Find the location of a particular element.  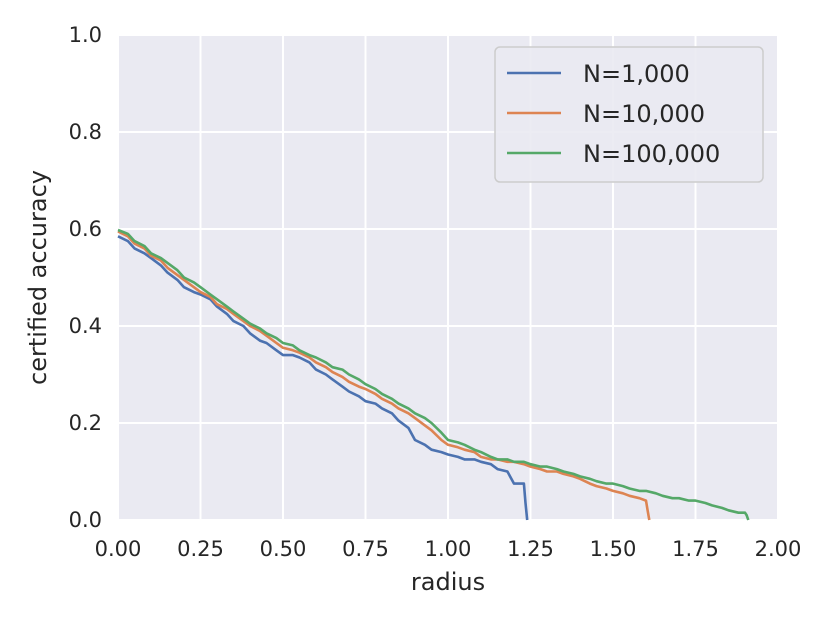

x-tick-label: 0.50 is located at coordinates (283, 549).